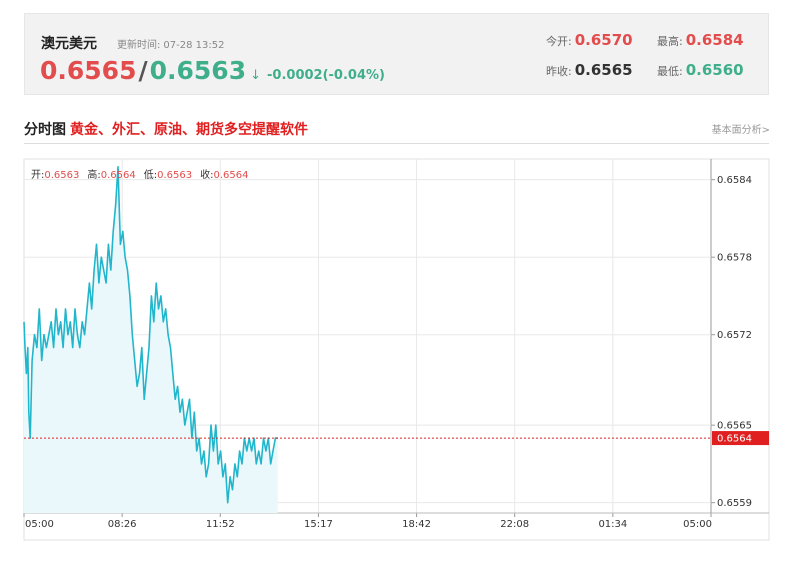 The image size is (800, 561). Describe the element at coordinates (318, 524) in the screenshot. I see `x-tick-label: 15:17` at that location.